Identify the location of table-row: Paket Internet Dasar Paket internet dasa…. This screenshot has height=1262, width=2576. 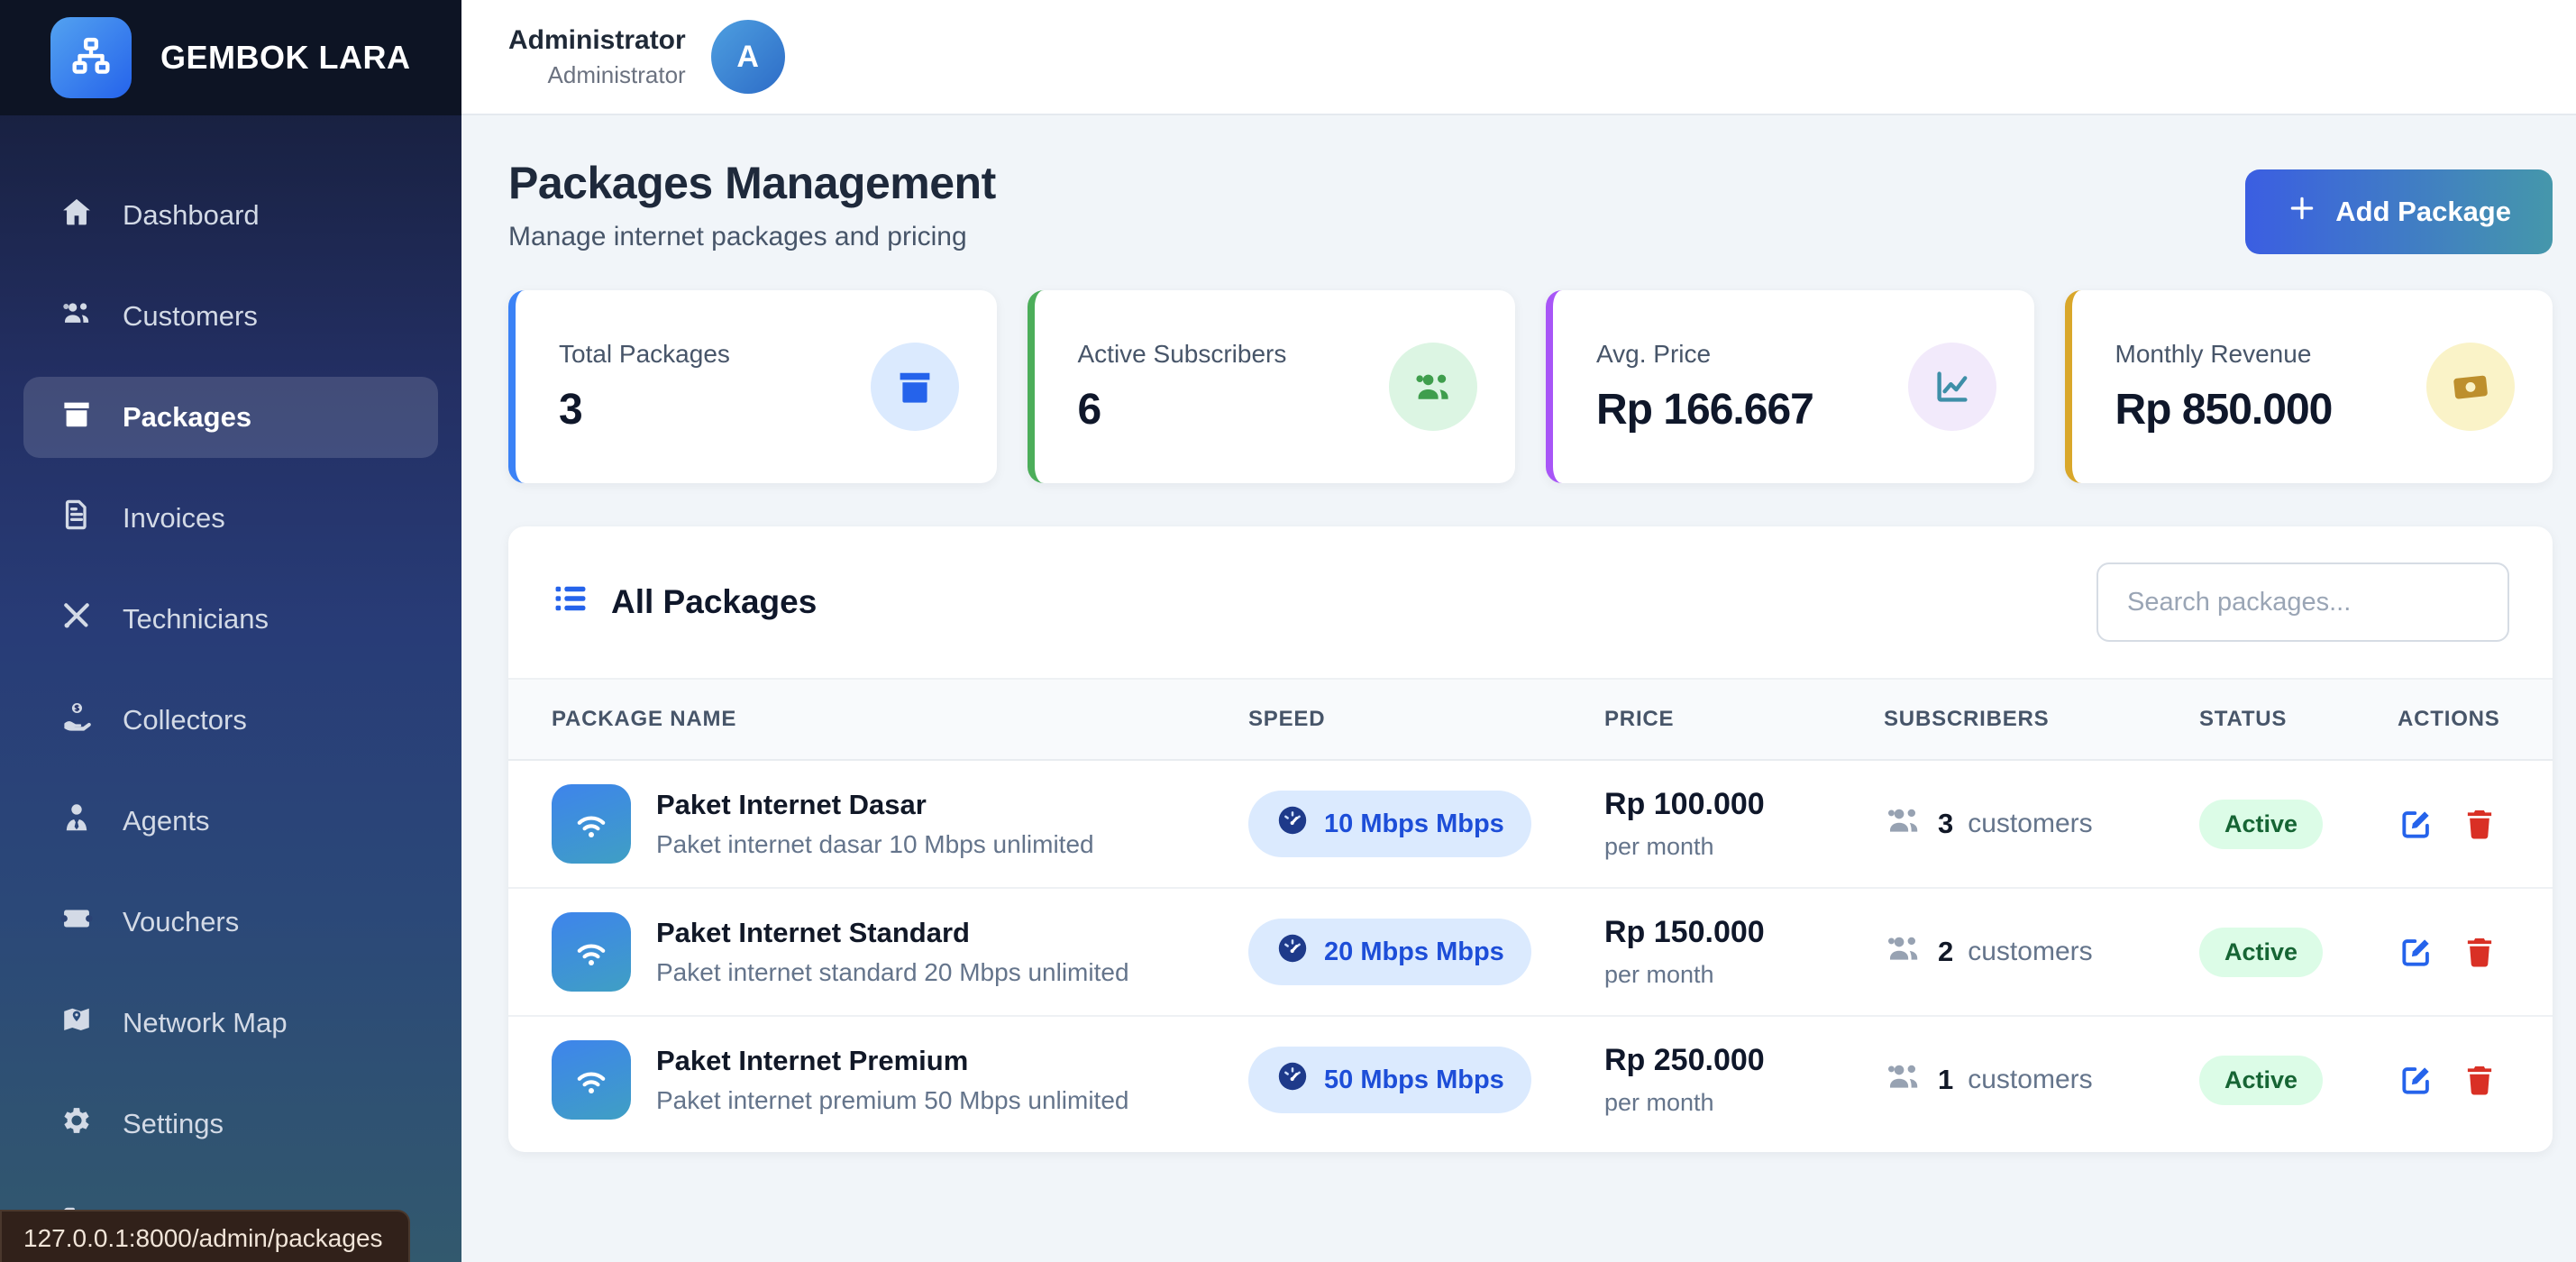
(1530, 825).